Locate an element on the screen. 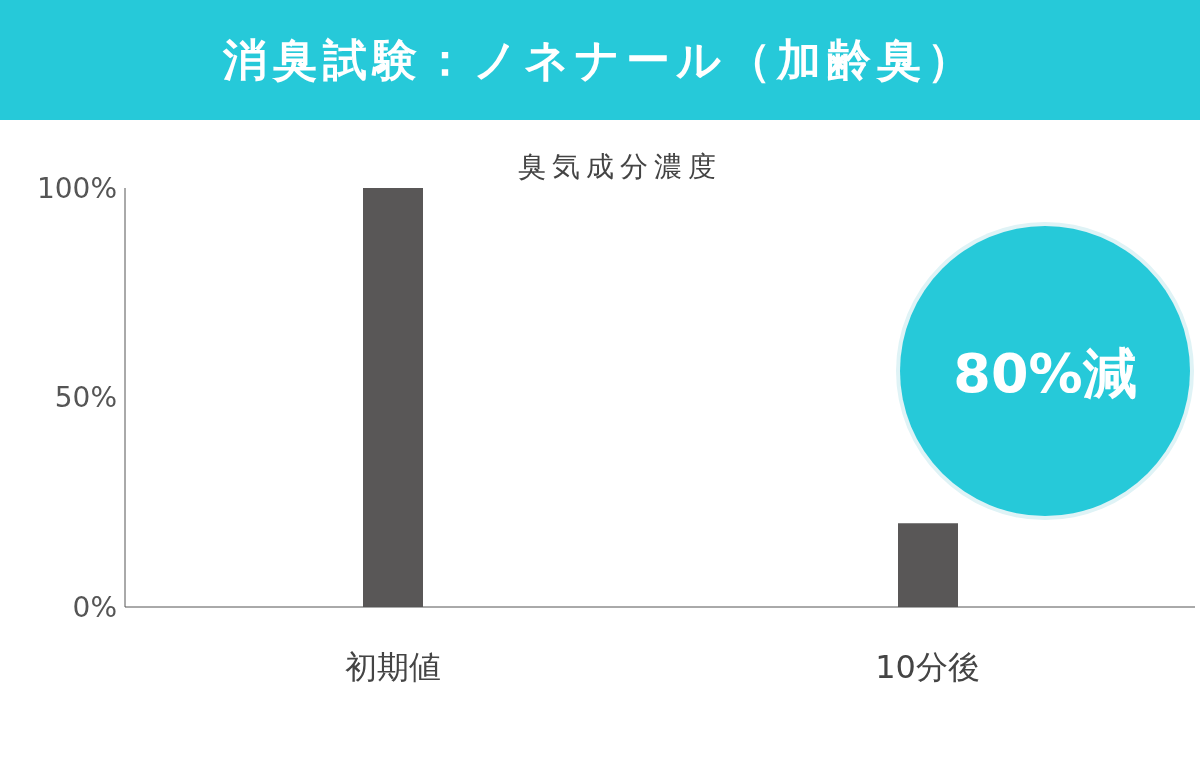 The width and height of the screenshot is (1200, 783). y-tick-label: 100% is located at coordinates (76, 188).